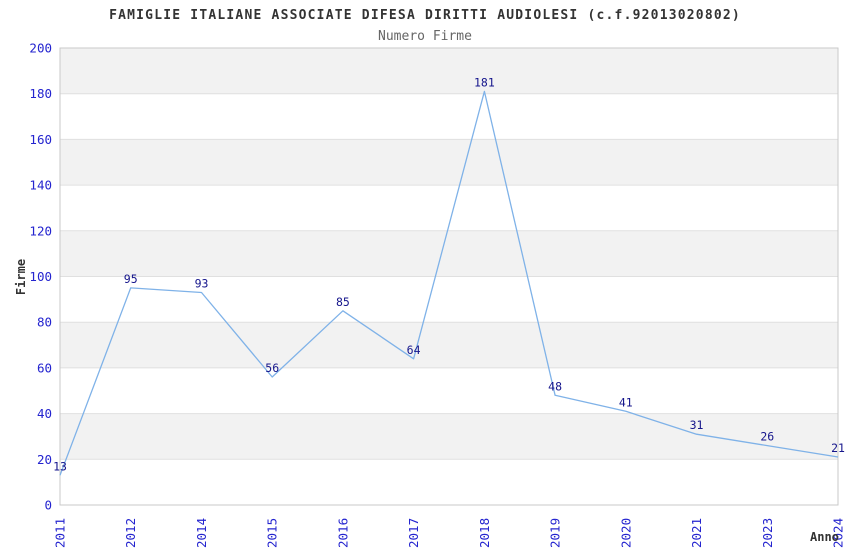 Image resolution: width=850 pixels, height=550 pixels. What do you see at coordinates (484, 82) in the screenshot?
I see `data-label: 181` at bounding box center [484, 82].